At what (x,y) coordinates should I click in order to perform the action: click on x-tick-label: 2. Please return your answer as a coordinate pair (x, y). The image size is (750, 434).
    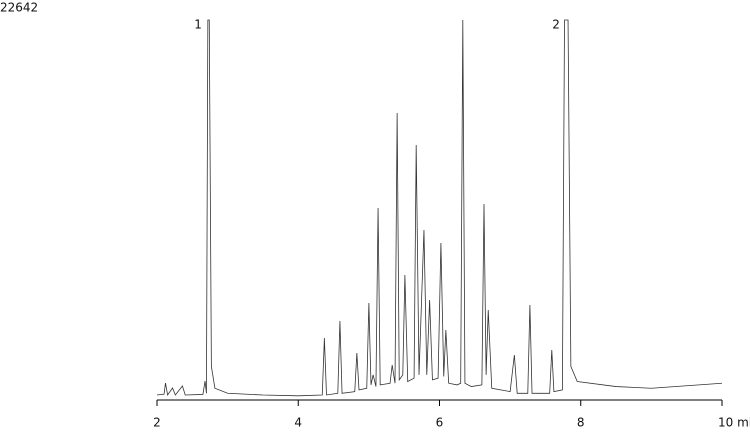
    Looking at the image, I should click on (157, 423).